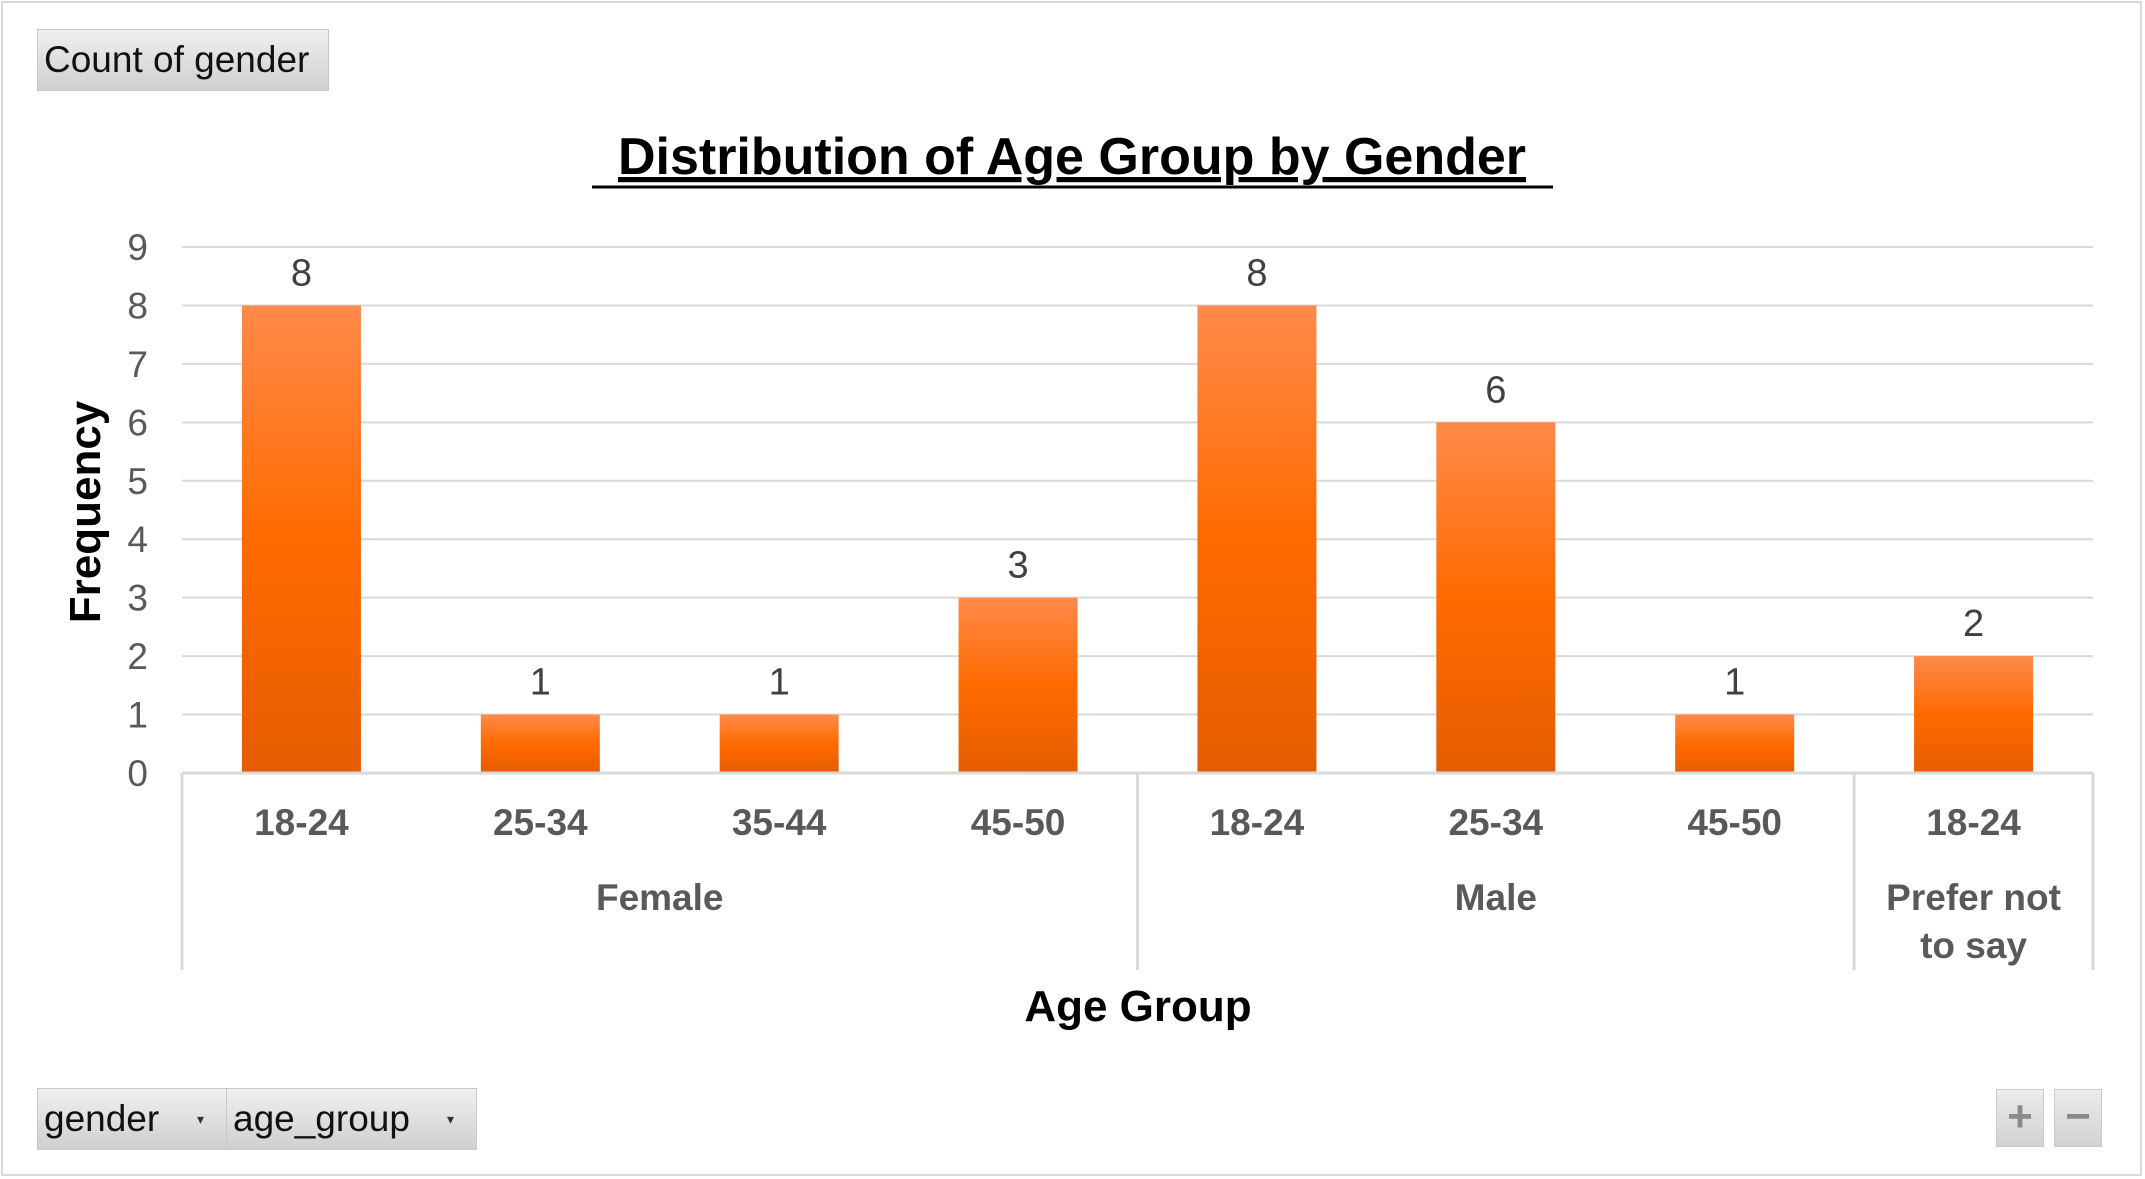 Image resolution: width=2145 pixels, height=1179 pixels. Describe the element at coordinates (137, 656) in the screenshot. I see `y-tick-label: 2` at that location.